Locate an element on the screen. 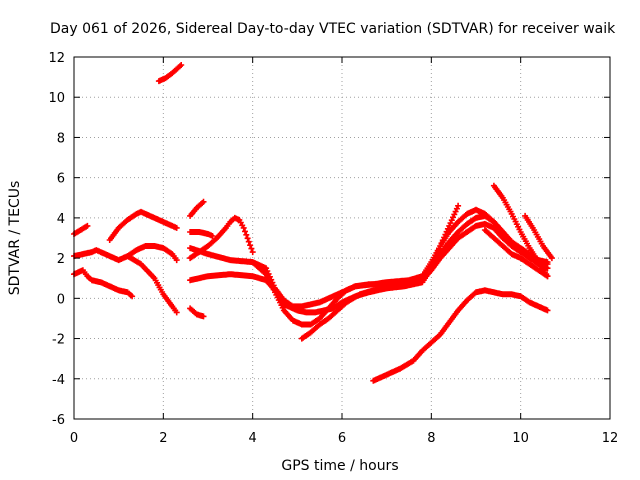 The width and height of the screenshot is (640, 480). y-tick-label: 2 is located at coordinates (61, 259).